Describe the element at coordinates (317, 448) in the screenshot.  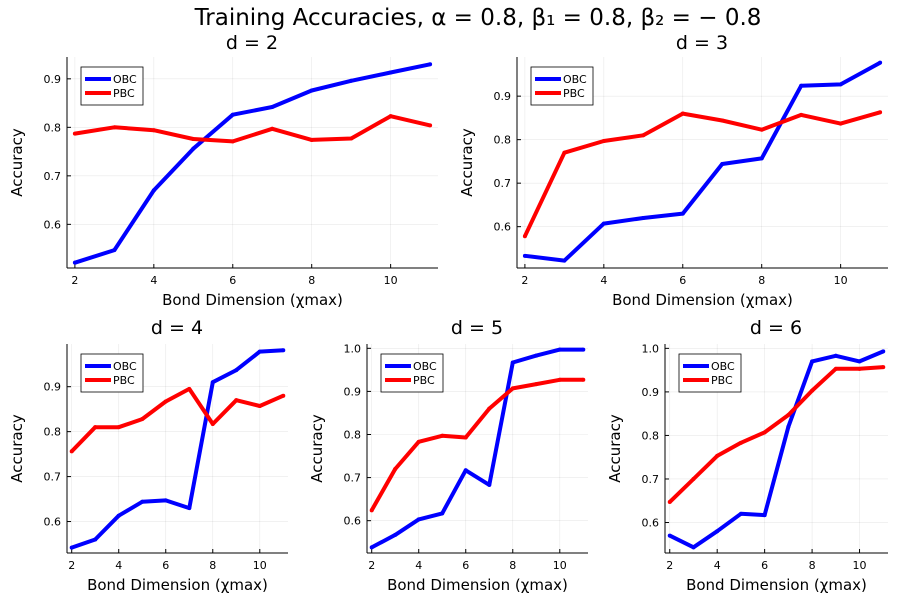
I see `panel-4-ylabel: Accuracy` at that location.